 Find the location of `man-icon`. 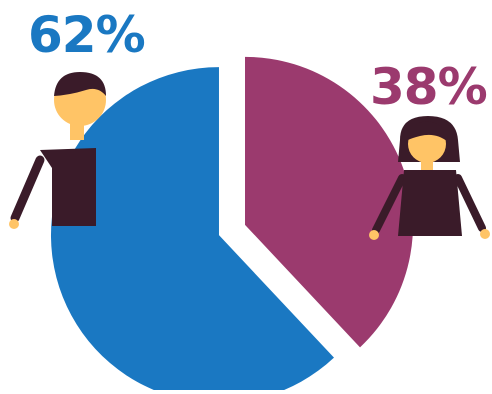

man-icon is located at coordinates (57, 150).